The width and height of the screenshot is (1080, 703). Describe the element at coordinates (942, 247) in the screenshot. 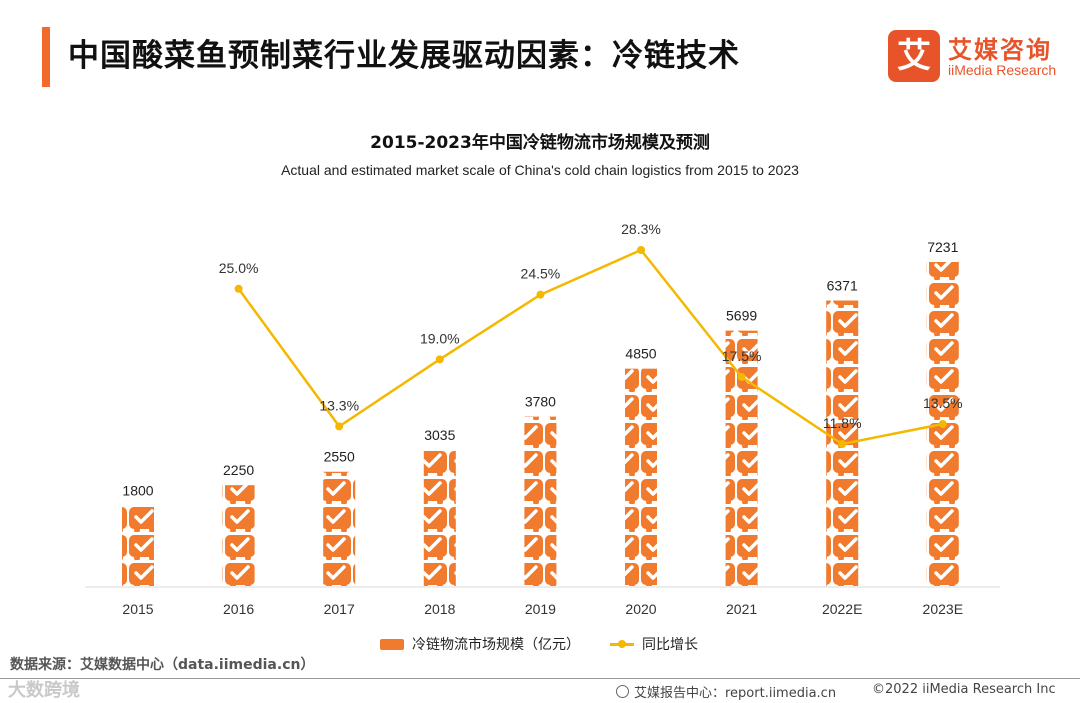

I see `bar-value-label-2023E: 7231` at that location.